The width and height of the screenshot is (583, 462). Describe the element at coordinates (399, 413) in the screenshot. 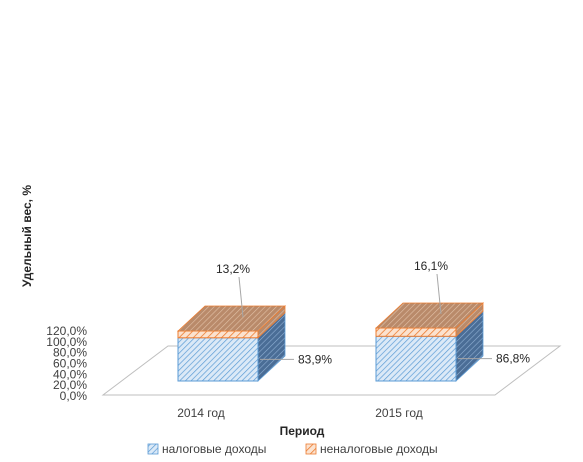

I see `x-tick-label: 2015 год` at that location.